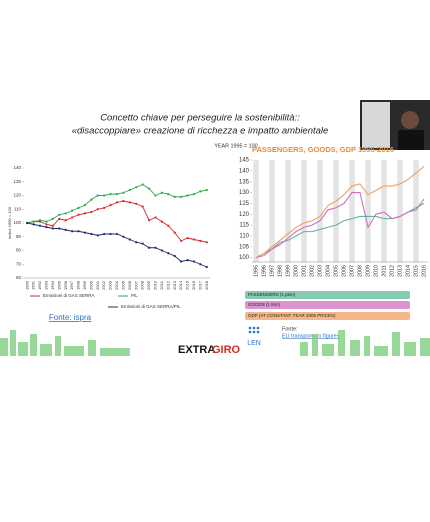 This screenshot has height=522, width=430. What do you see at coordinates (69, 295) in the screenshot?
I see `legend-label: Emissioni di GAS SERRA` at bounding box center [69, 295].